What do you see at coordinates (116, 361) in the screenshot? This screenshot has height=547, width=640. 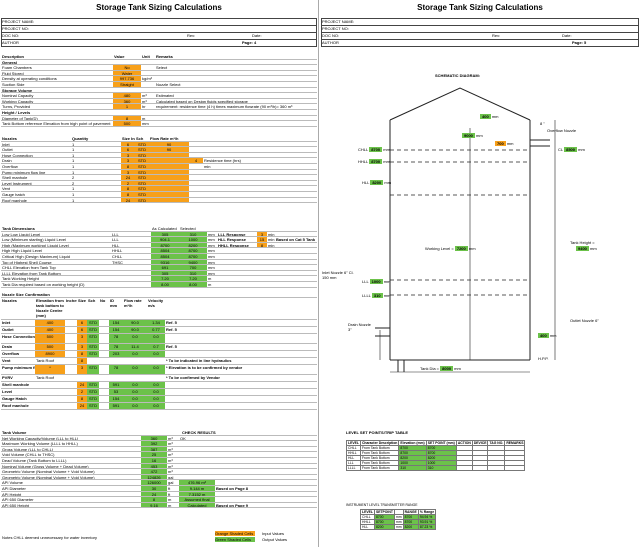 I see `nsc-id` at bounding box center [116, 361].